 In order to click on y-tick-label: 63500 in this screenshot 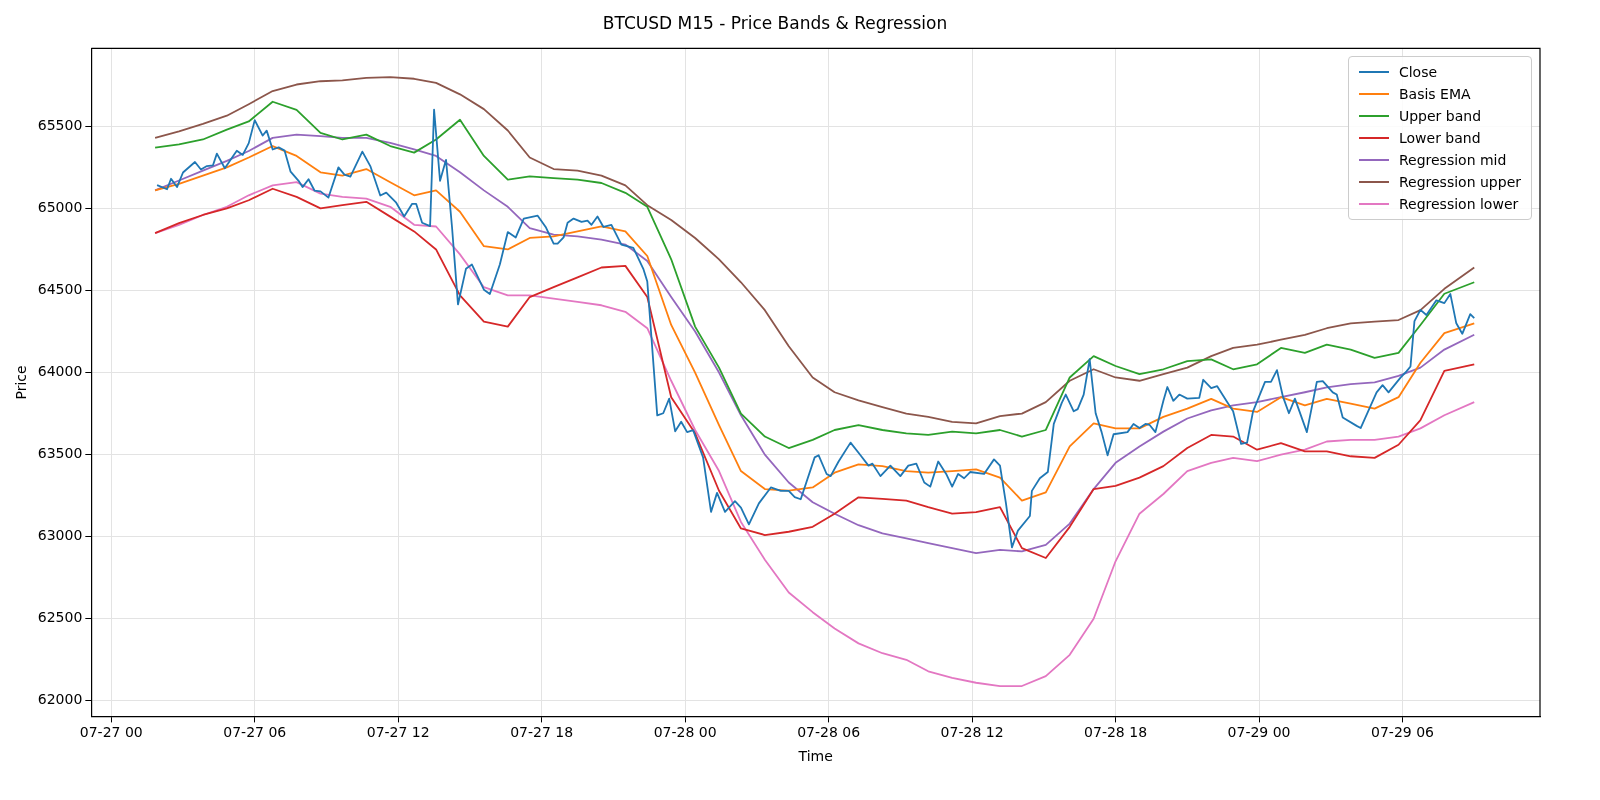, I will do `click(60, 453)`.